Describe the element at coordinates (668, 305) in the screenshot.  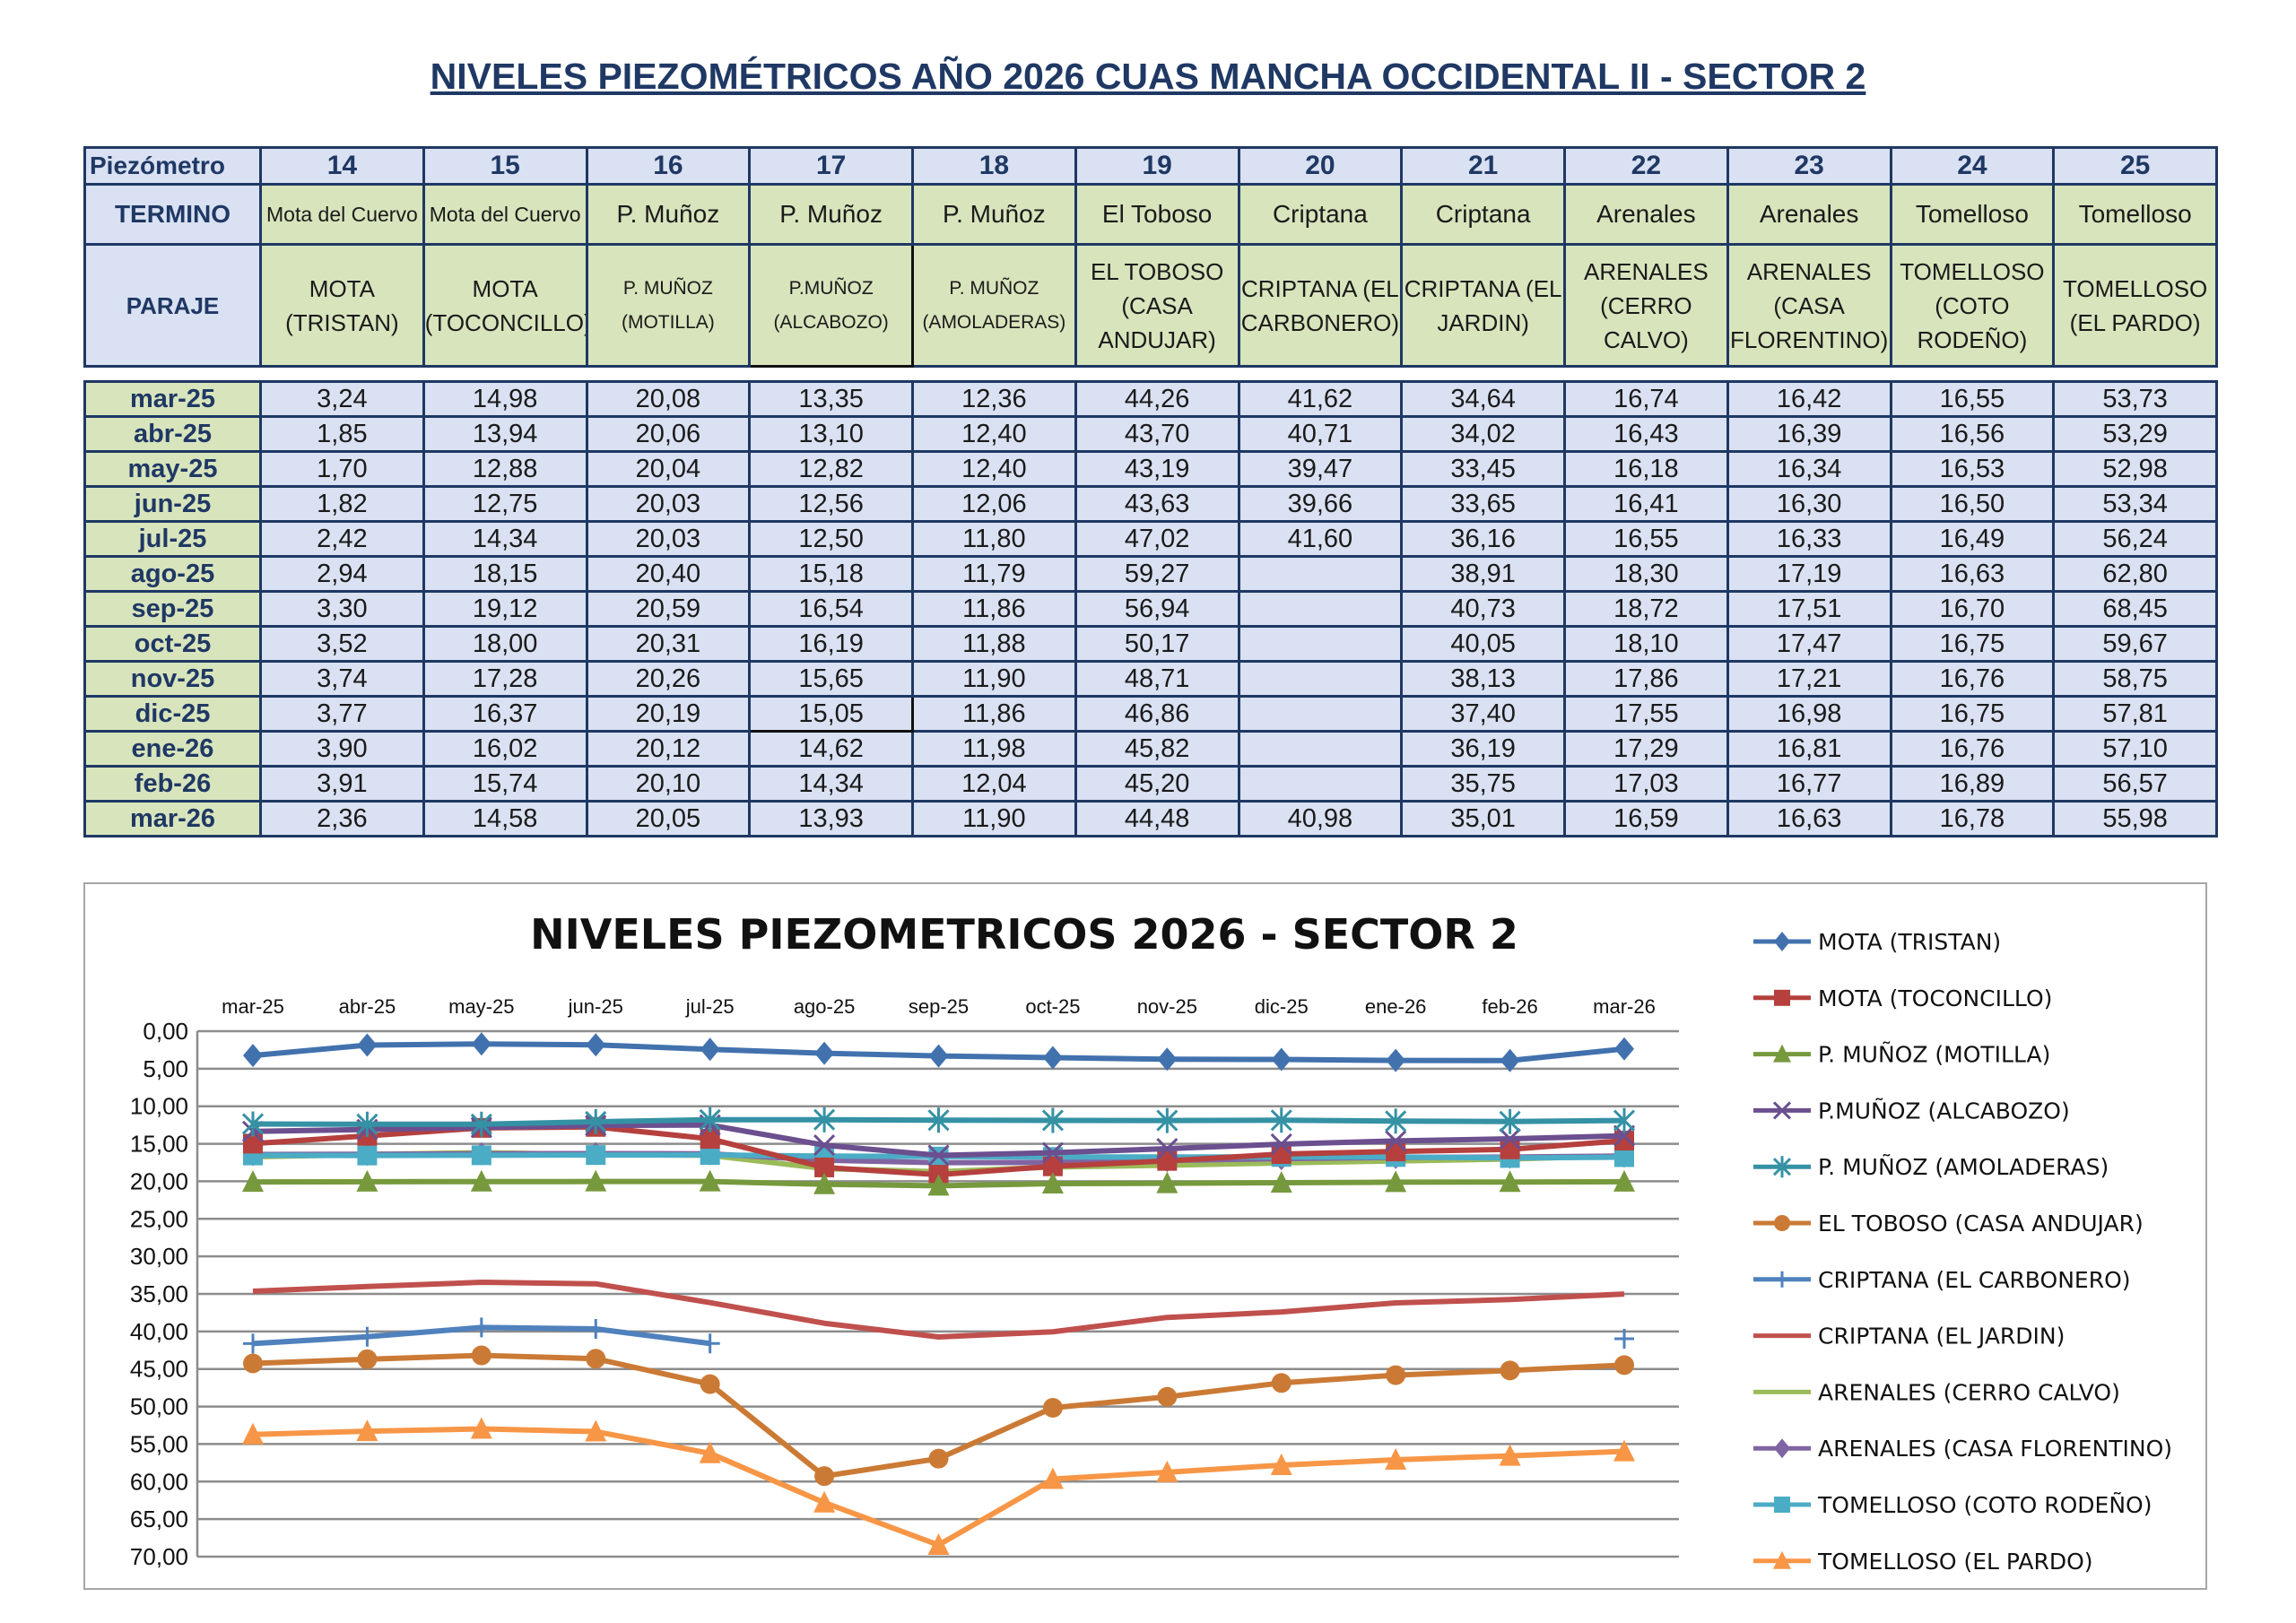
I see `paraje-cell: P. MUÑOZ (MOTILLA)` at that location.